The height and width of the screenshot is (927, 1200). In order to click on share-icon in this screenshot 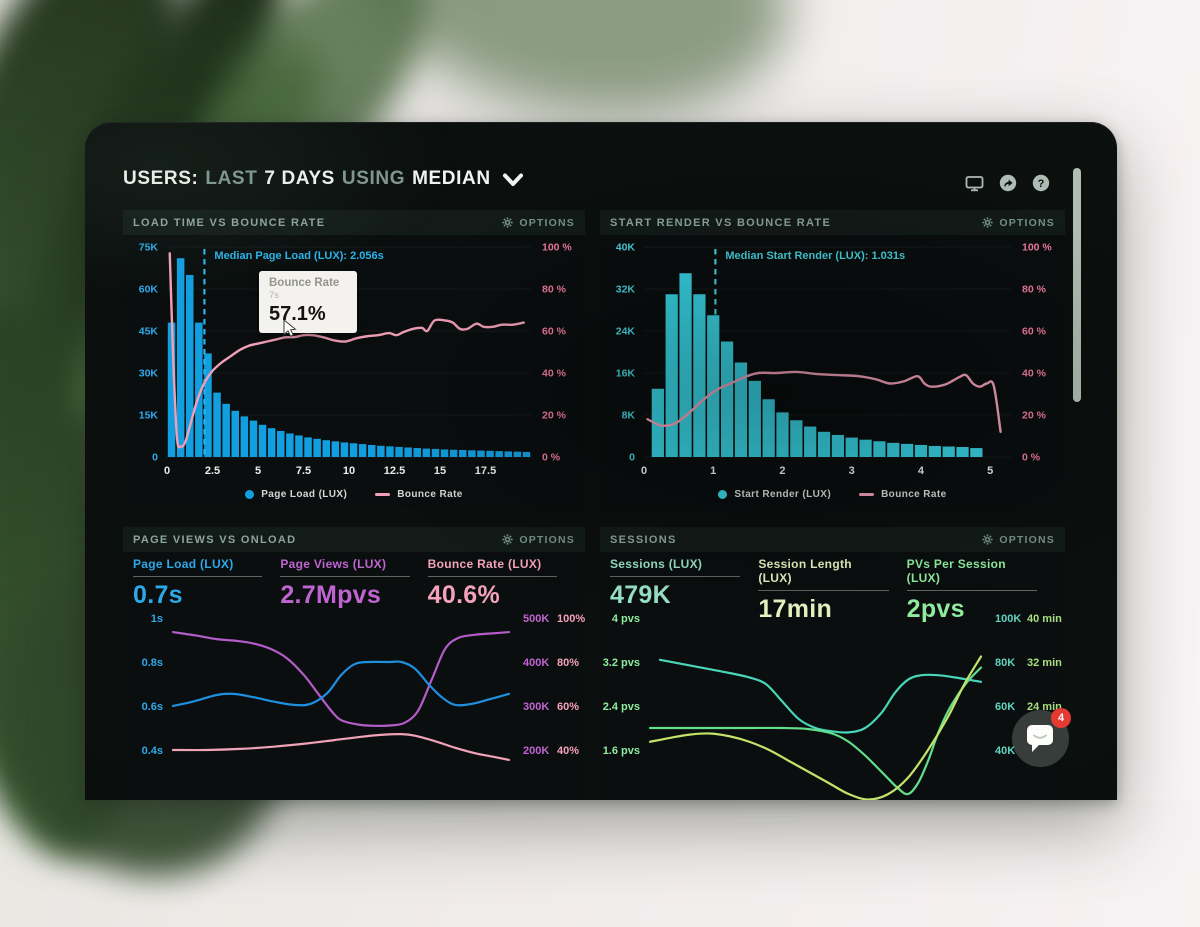, I will do `click(1008, 183)`.